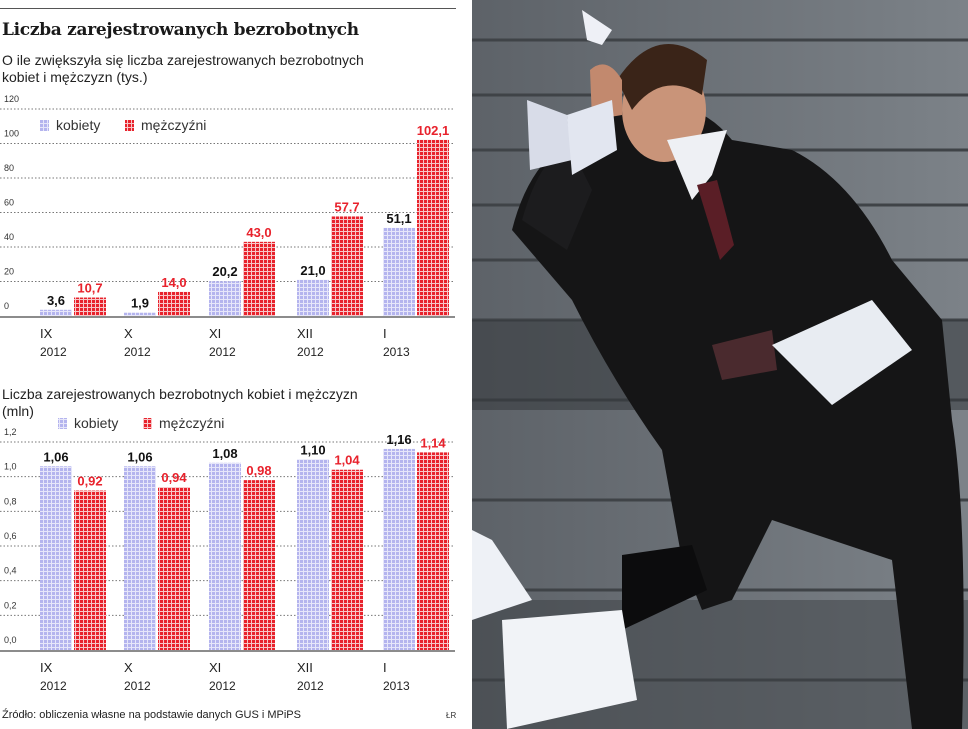 This screenshot has height=729, width=968. Describe the element at coordinates (10, 432) in the screenshot. I see `y-tick-label: 1,2` at that location.